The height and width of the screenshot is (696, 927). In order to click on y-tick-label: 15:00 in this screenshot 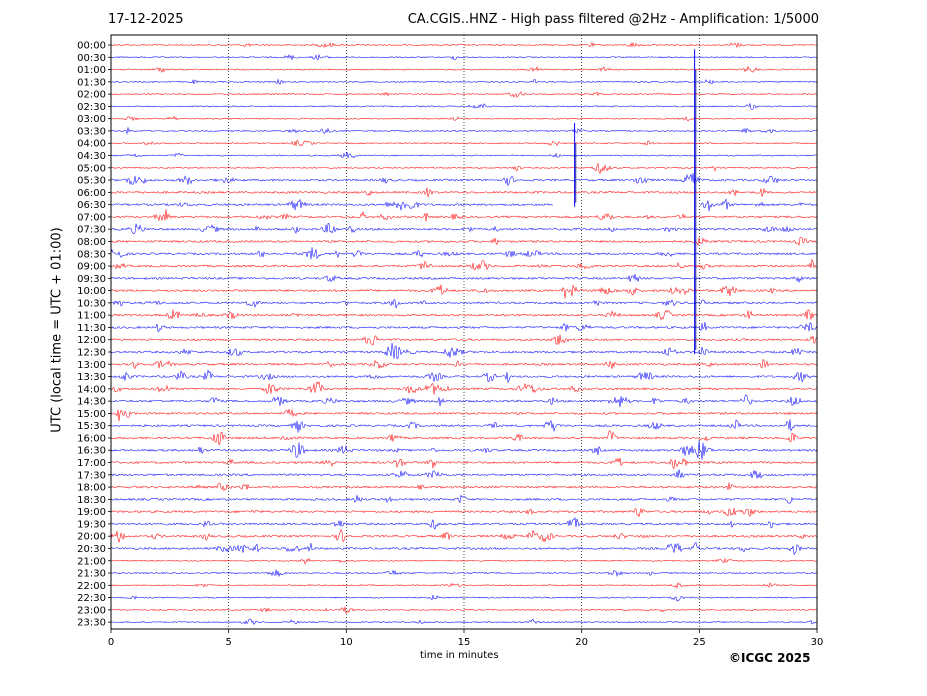, I will do `click(91, 414)`.